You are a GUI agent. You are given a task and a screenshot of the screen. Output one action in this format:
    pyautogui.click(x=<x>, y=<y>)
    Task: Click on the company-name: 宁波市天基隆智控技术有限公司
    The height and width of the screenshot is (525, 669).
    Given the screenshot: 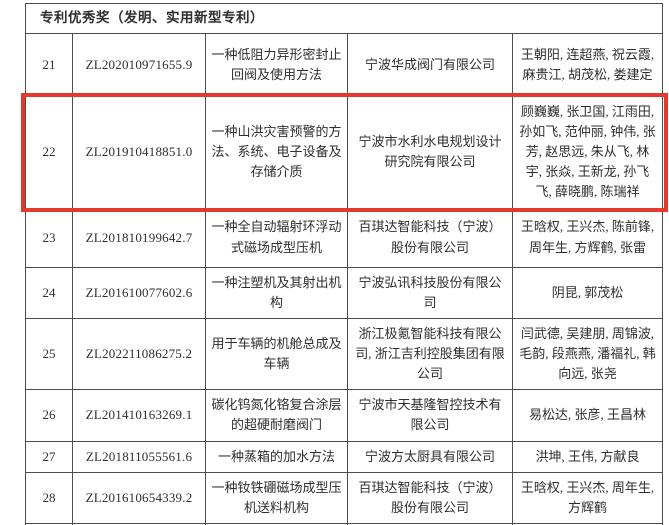 What is the action you would take?
    pyautogui.click(x=430, y=415)
    